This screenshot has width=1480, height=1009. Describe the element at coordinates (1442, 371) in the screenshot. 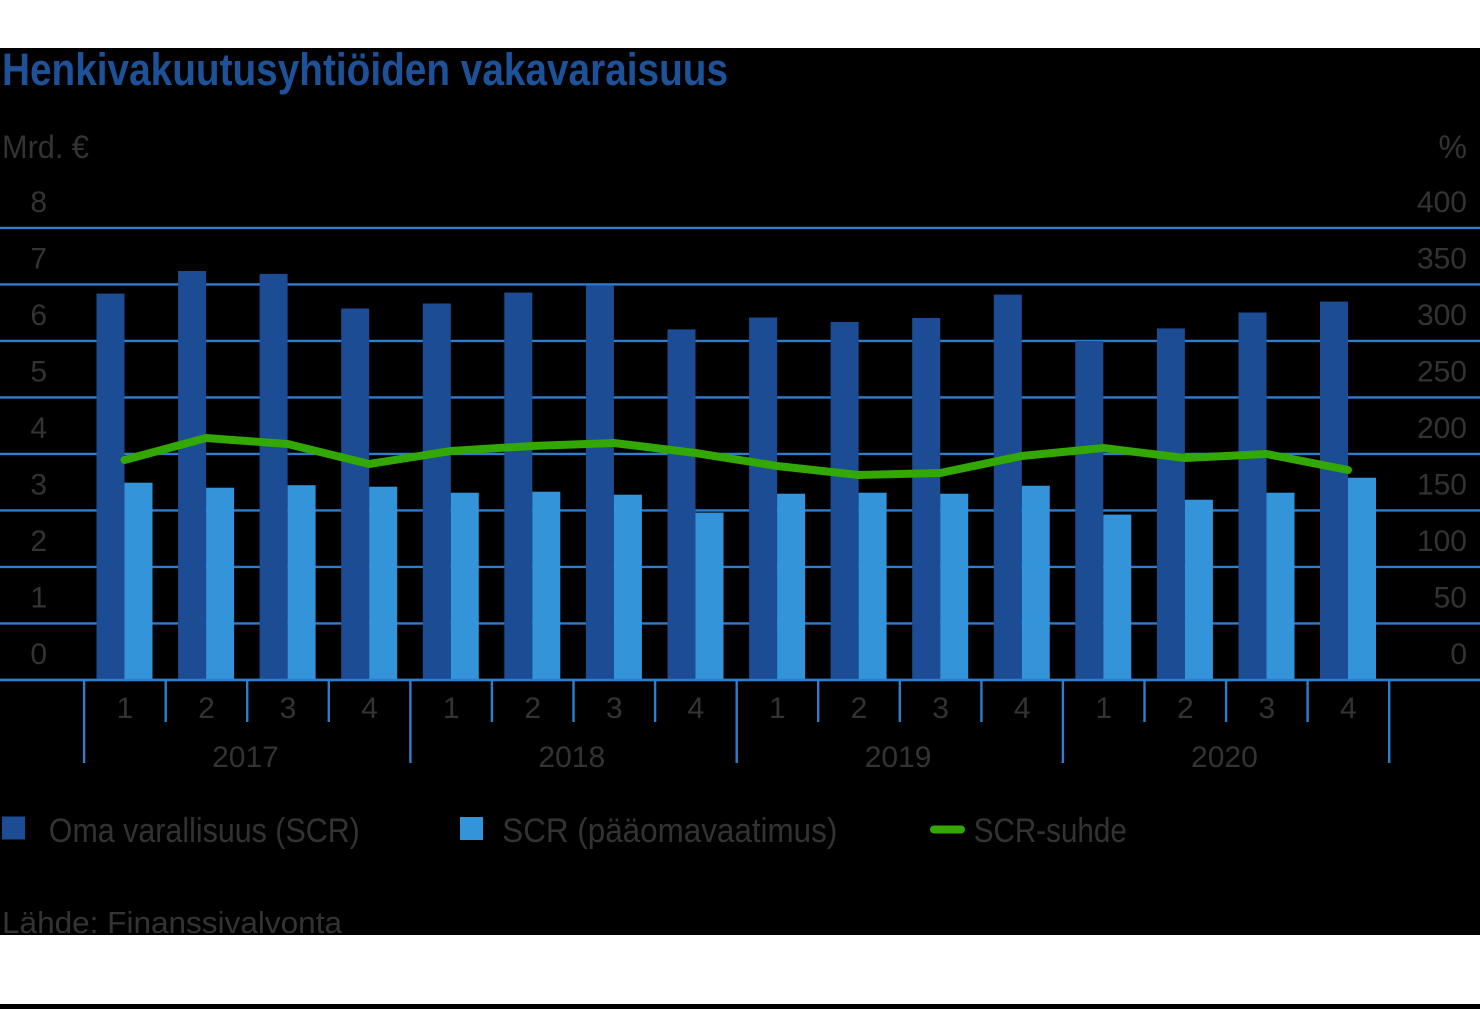

I see `svg-text: 250` at that location.